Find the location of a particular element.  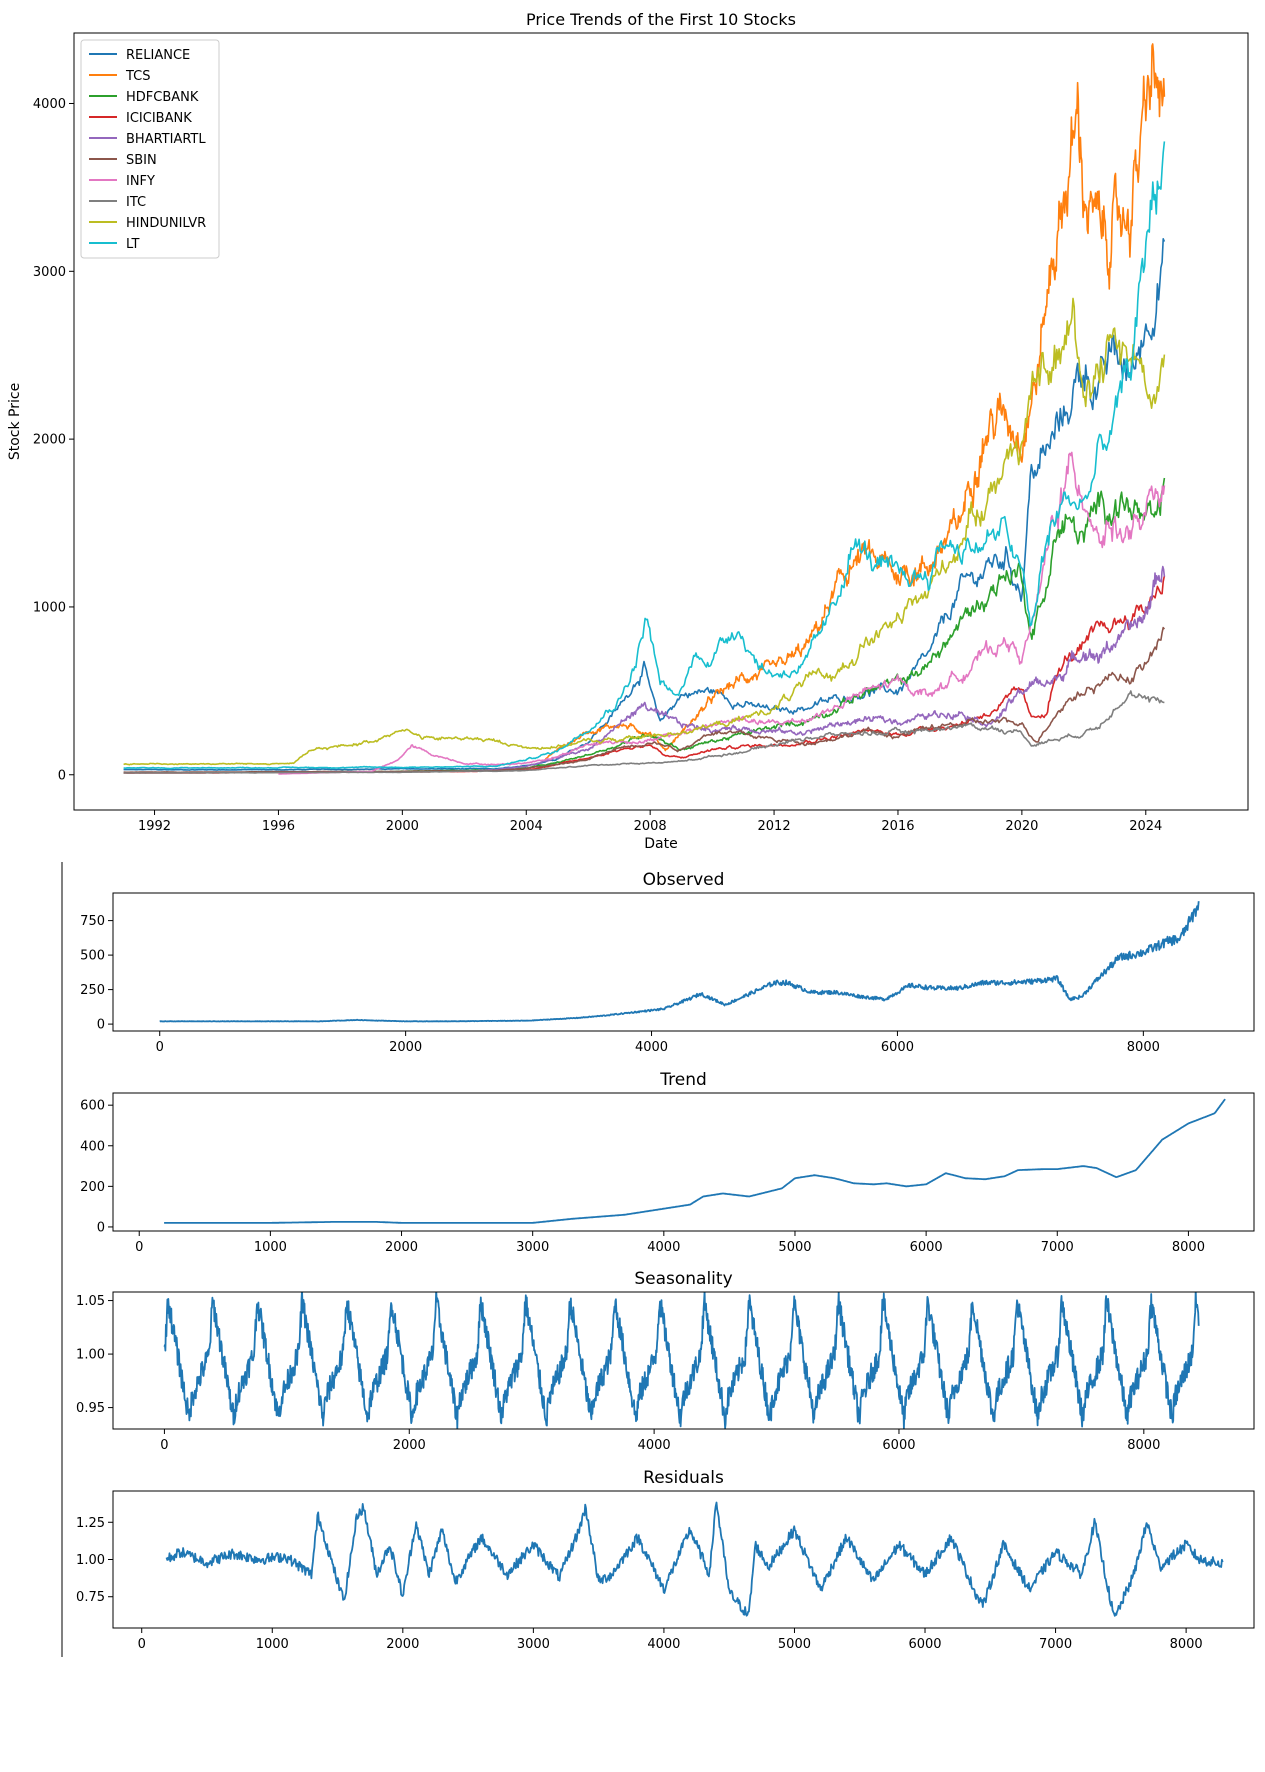

legend-box is located at coordinates (150, 149).